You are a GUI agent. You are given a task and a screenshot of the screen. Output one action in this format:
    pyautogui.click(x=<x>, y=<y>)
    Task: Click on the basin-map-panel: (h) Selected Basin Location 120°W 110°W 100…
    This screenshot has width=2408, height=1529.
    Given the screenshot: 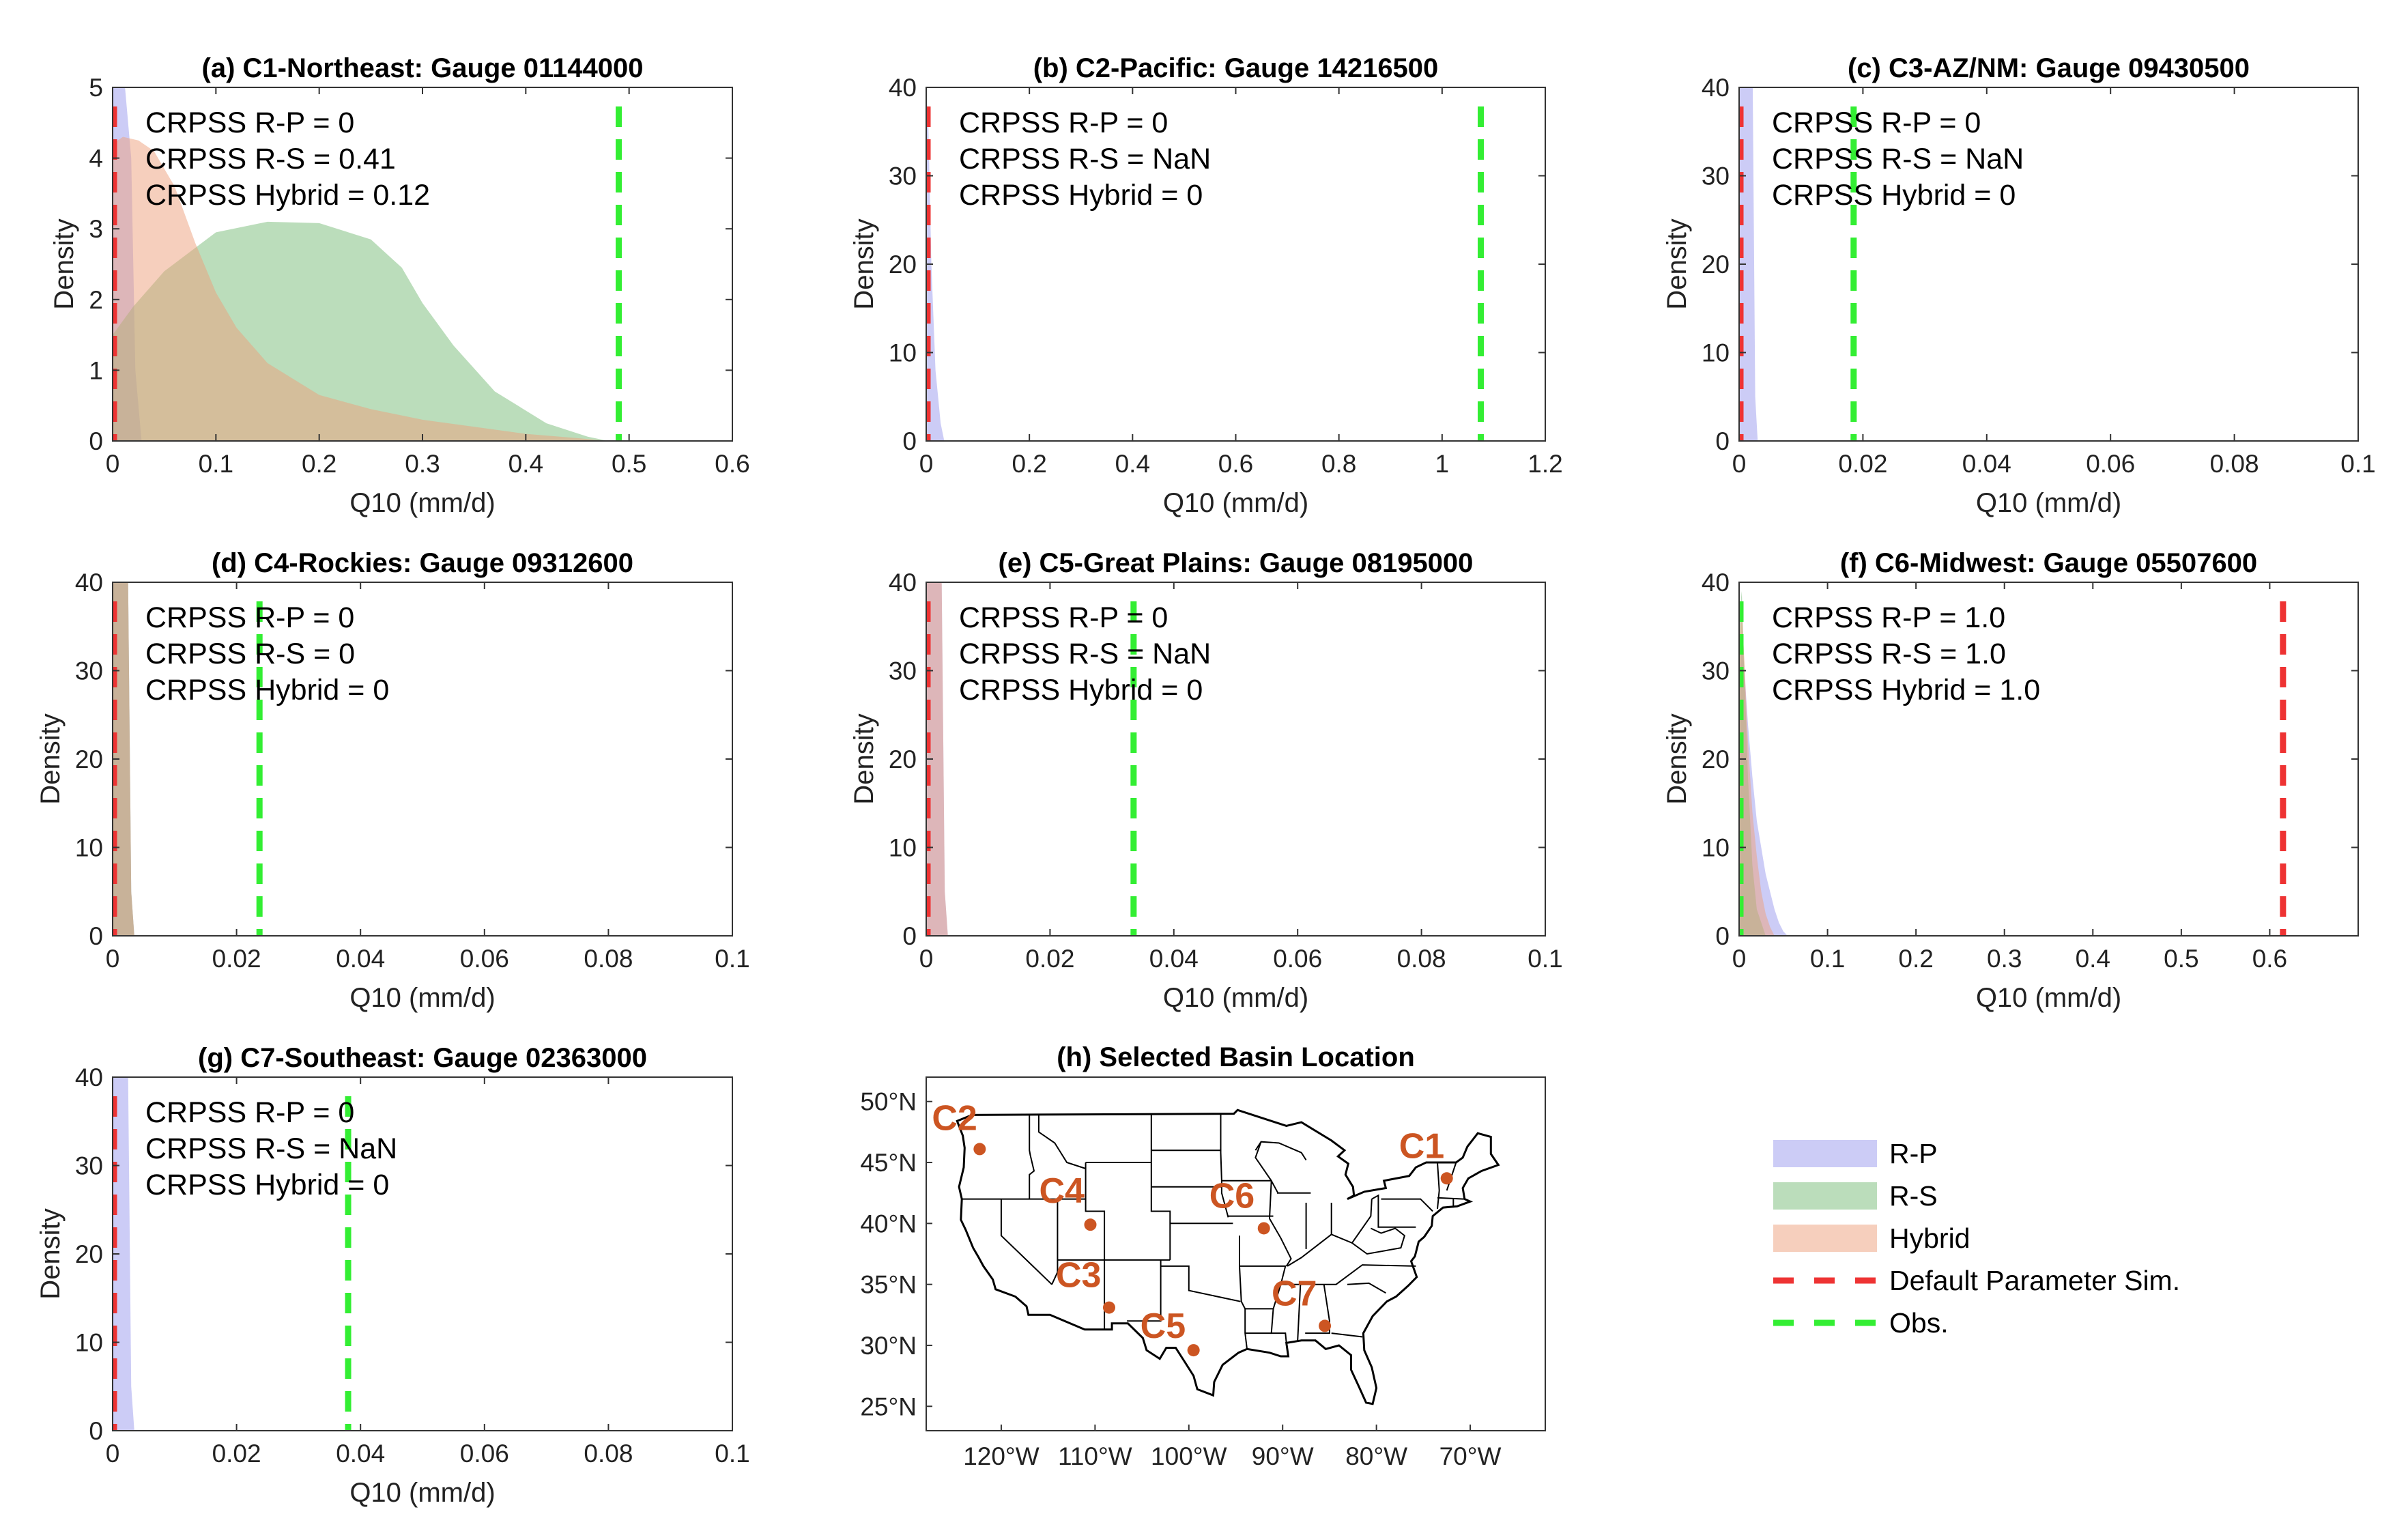 What is the action you would take?
    pyautogui.click(x=1203, y=1256)
    